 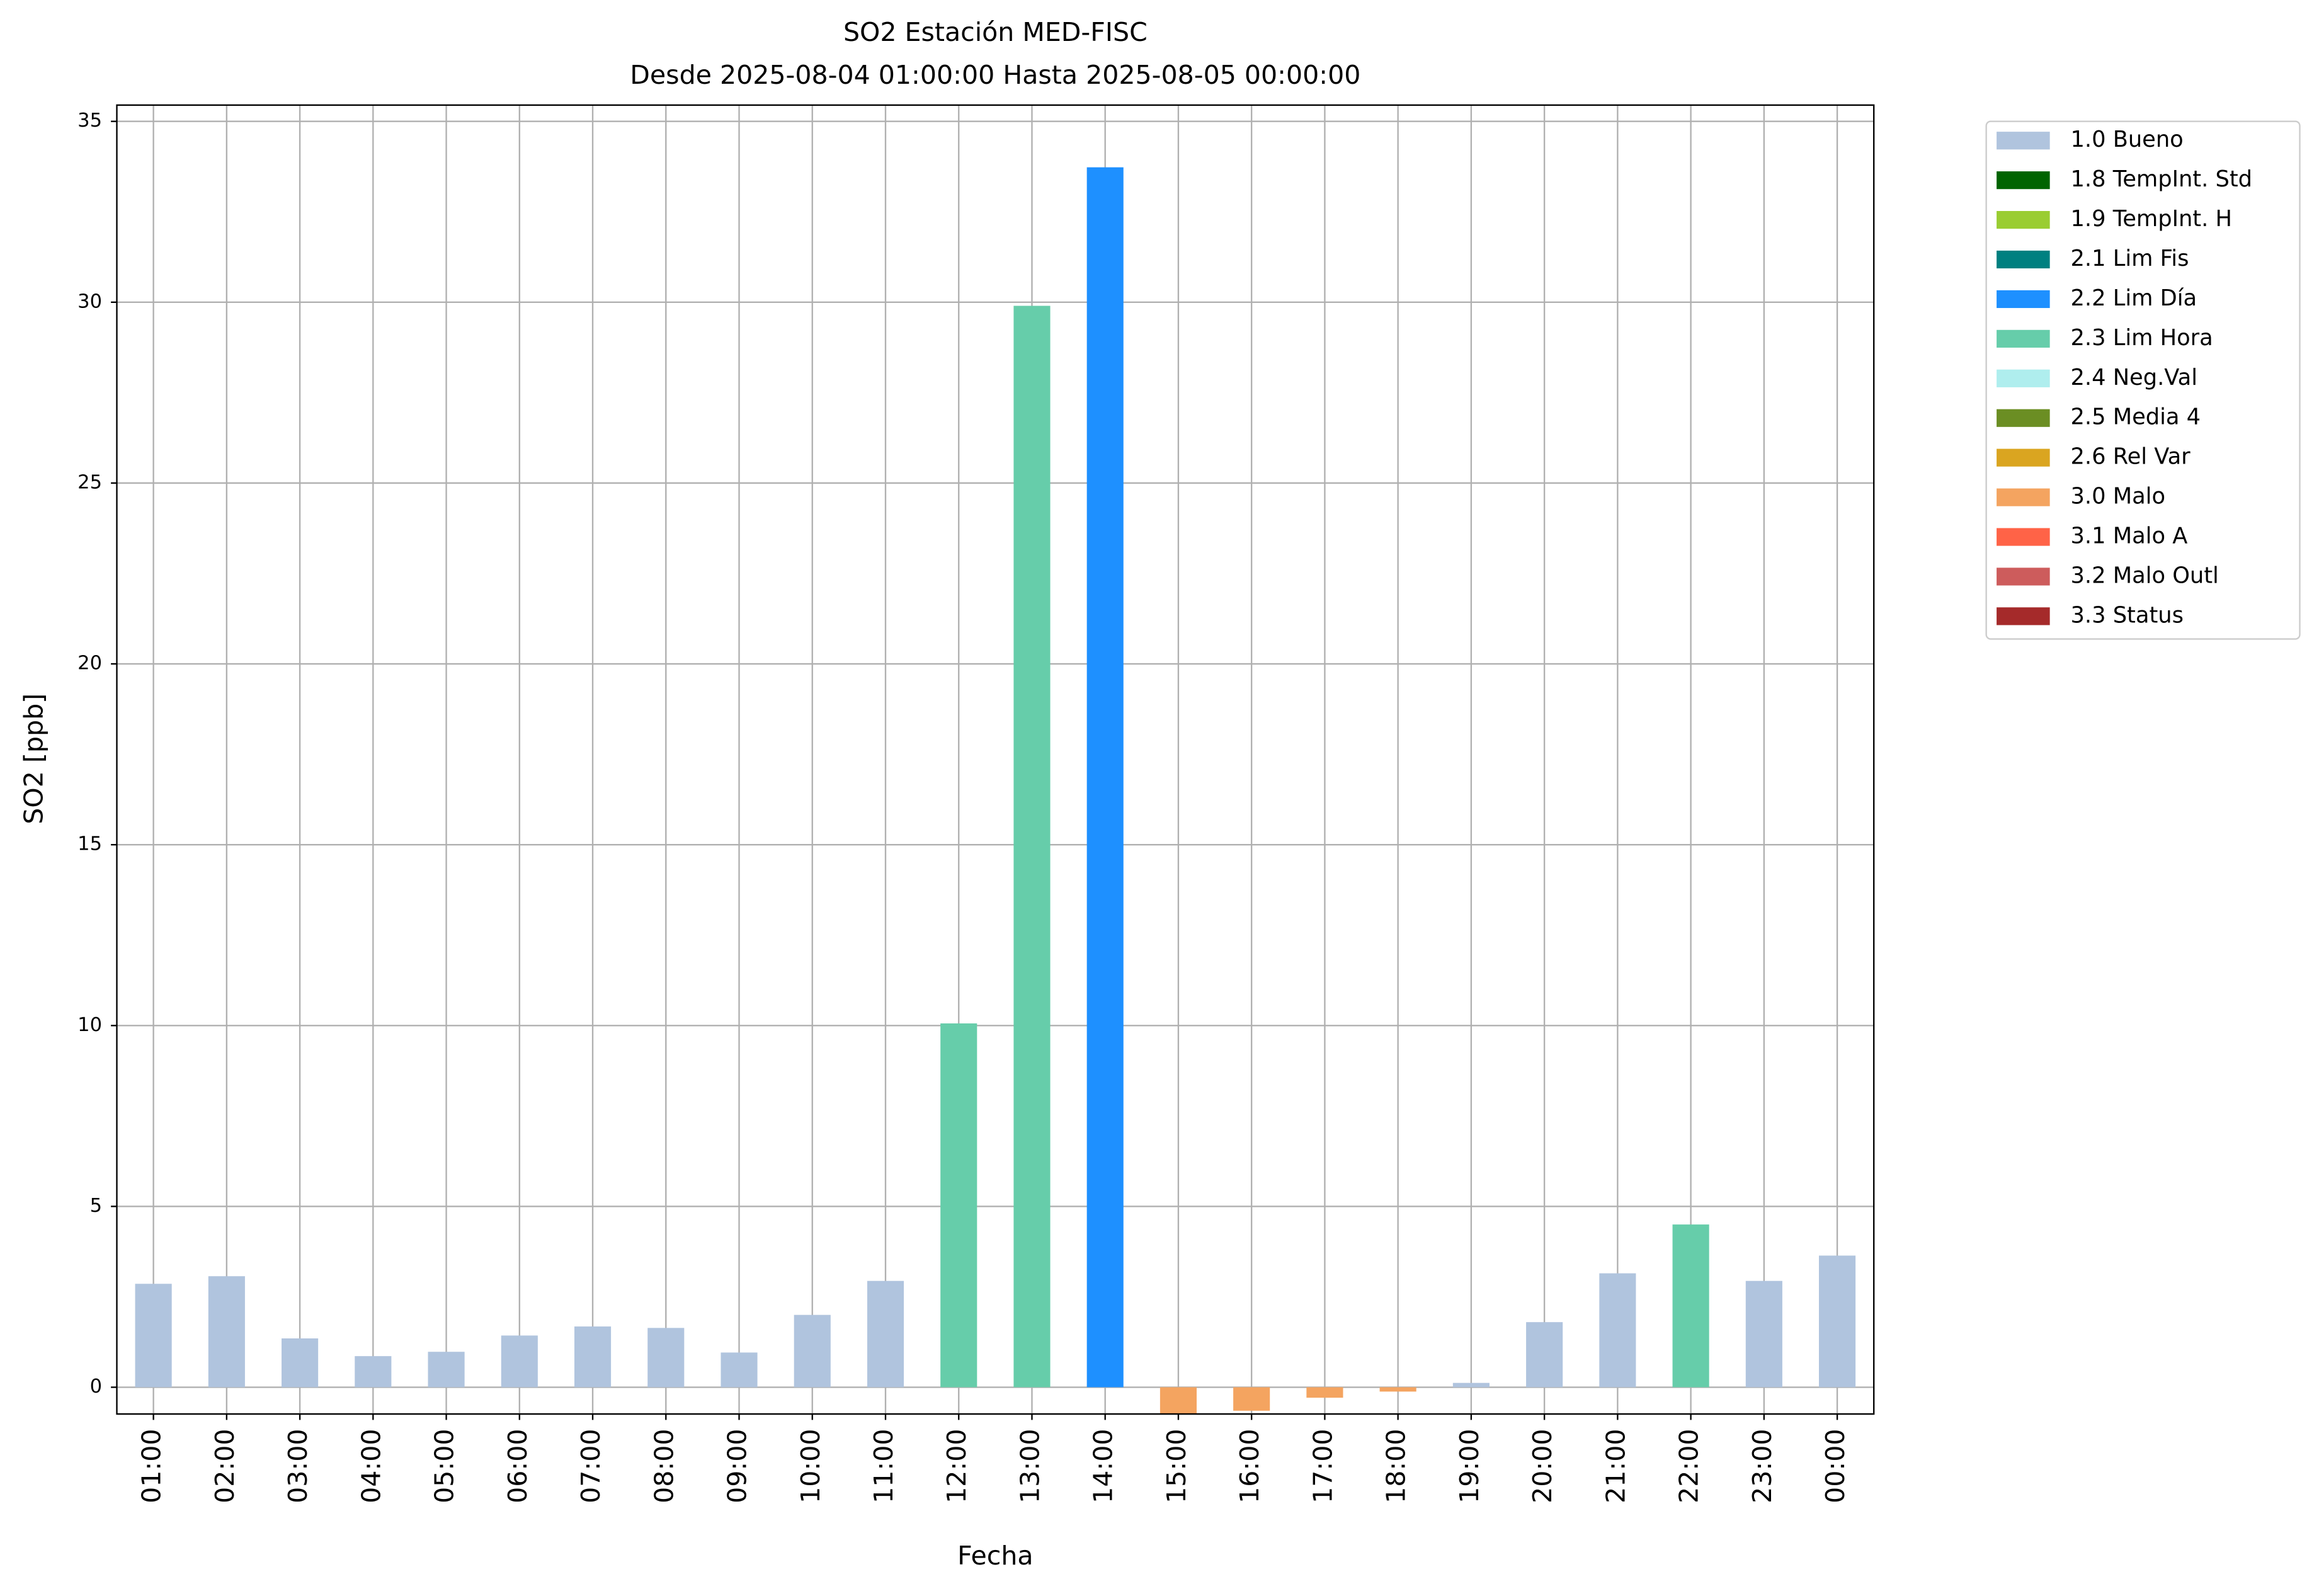 What do you see at coordinates (1835, 1466) in the screenshot?
I see `x-tick-label: 00:00` at bounding box center [1835, 1466].